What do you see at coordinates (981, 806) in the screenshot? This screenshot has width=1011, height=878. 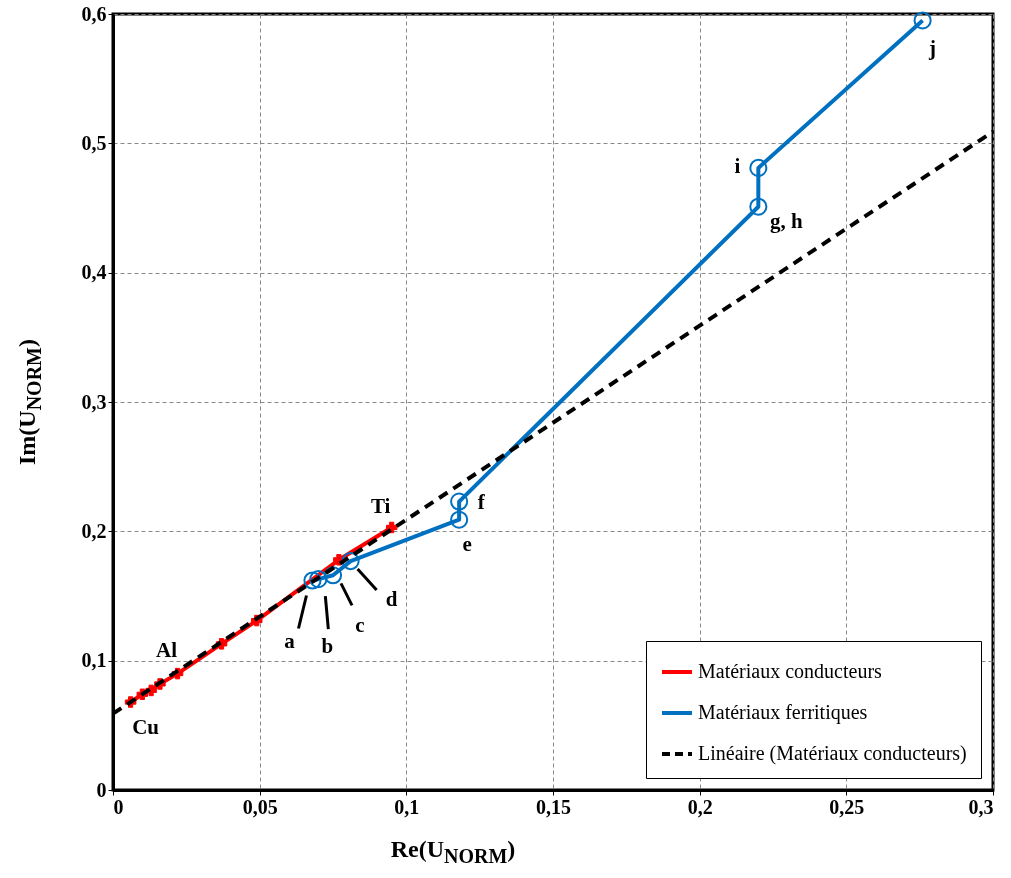 I see `x-tick-label: 0,3` at bounding box center [981, 806].